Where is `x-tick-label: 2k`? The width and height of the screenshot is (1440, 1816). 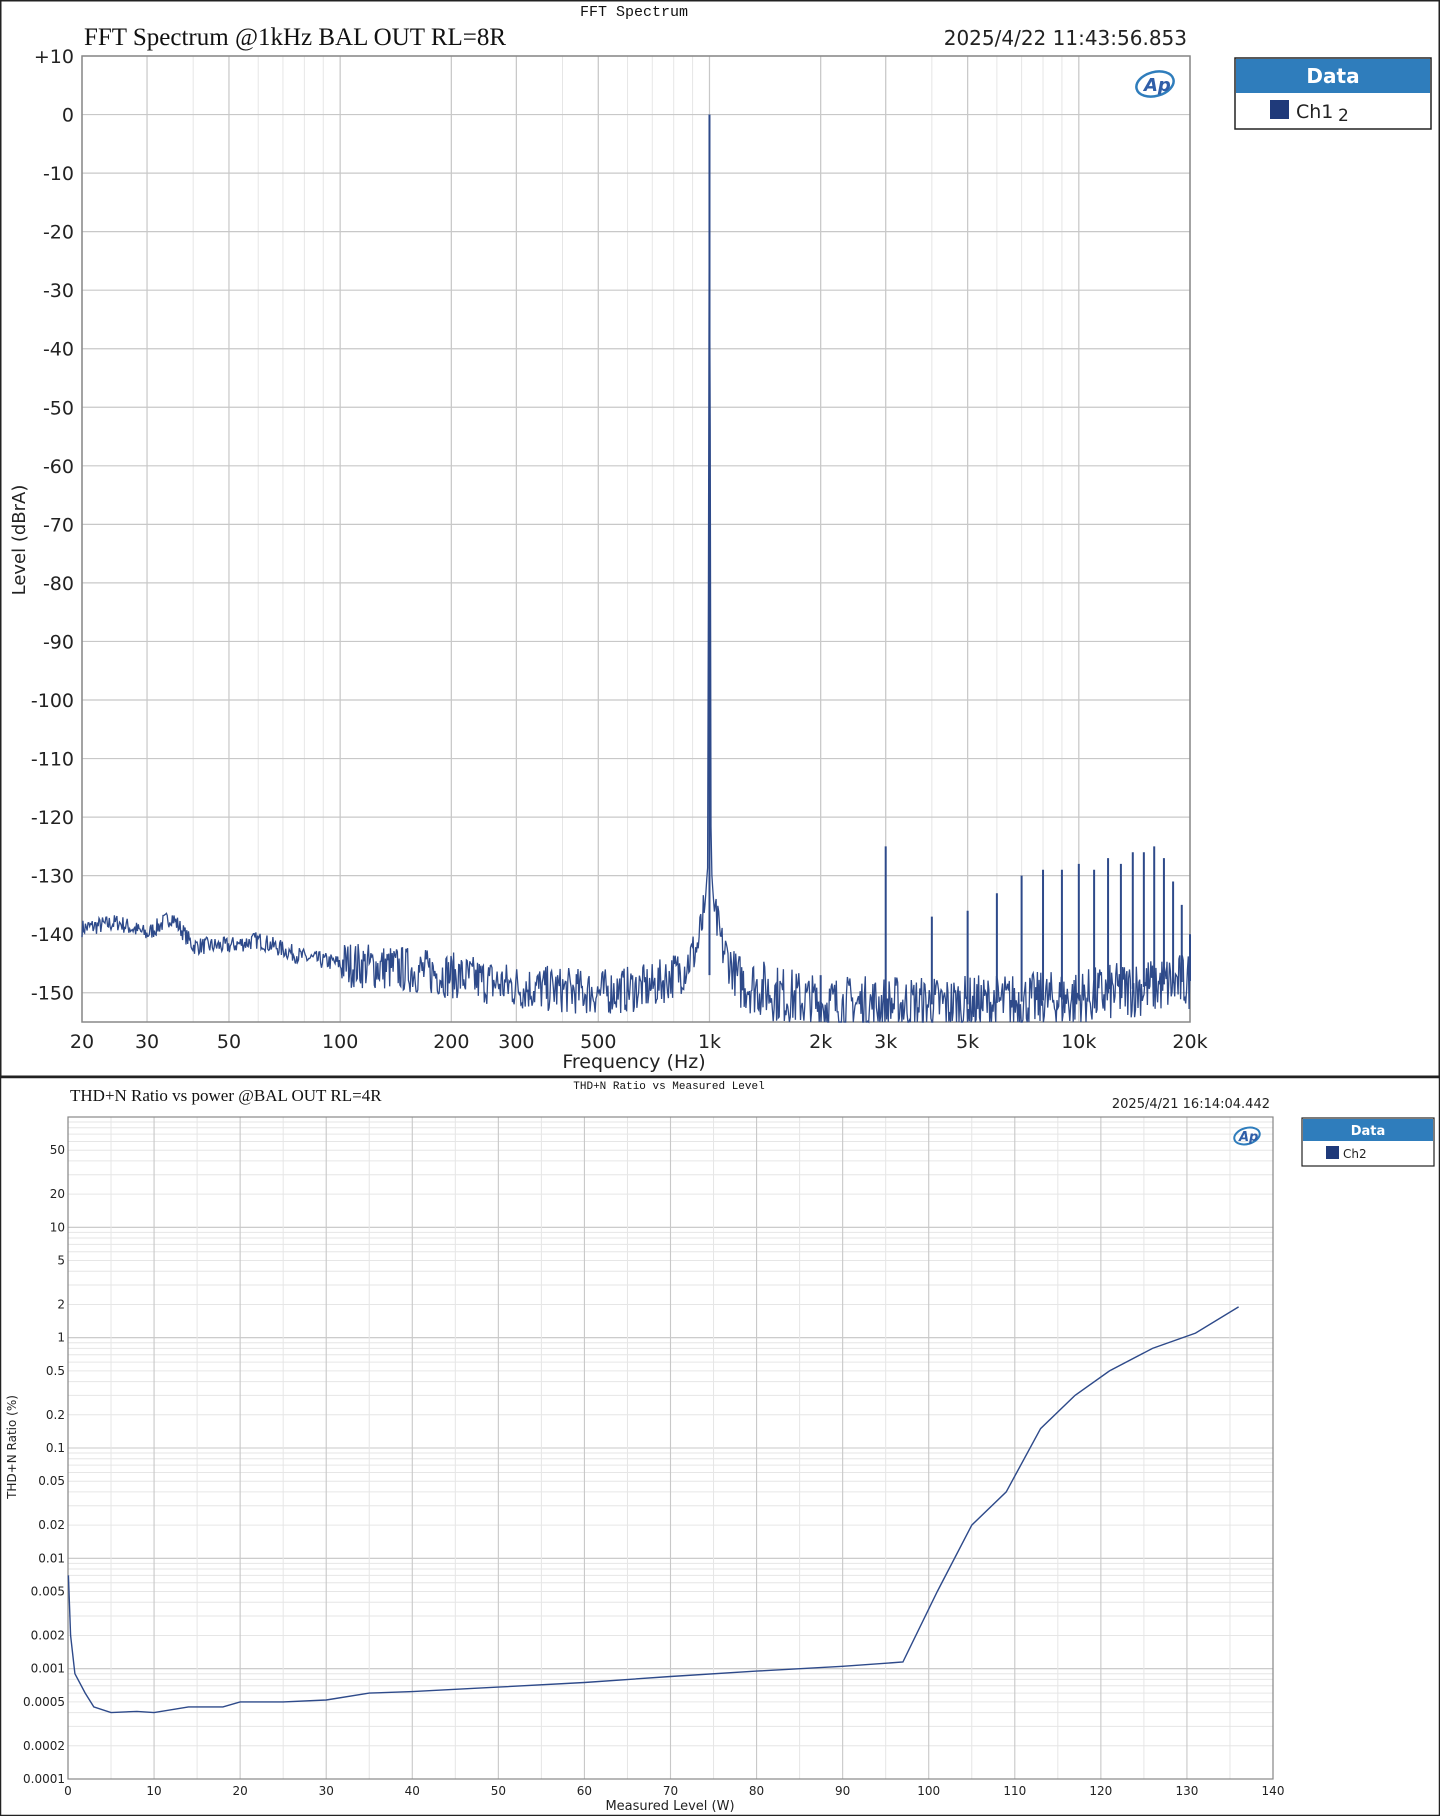
x-tick-label: 2k is located at coordinates (820, 1042).